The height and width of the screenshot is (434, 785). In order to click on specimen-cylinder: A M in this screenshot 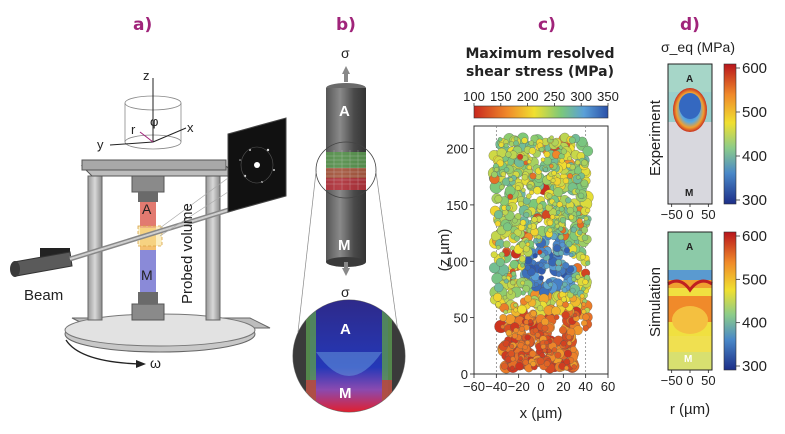, I will do `click(346, 175)`.